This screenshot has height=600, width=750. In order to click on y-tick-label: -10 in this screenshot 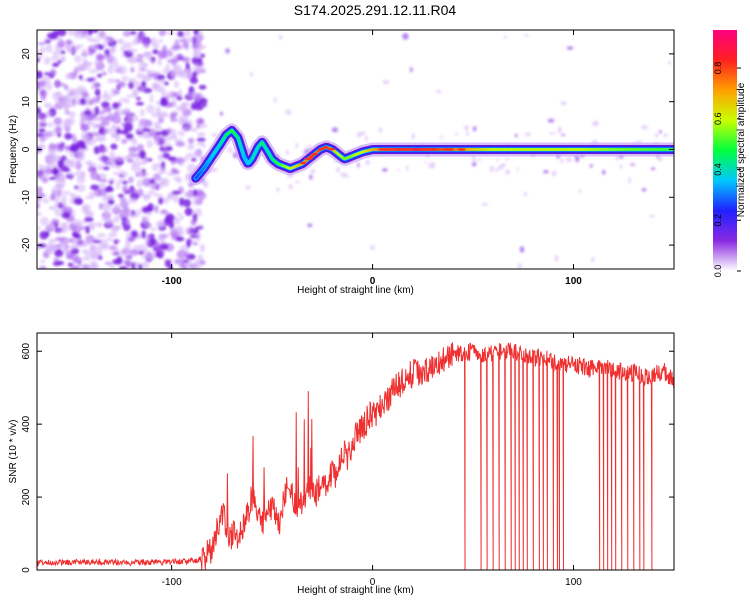, I will do `click(26, 197)`.